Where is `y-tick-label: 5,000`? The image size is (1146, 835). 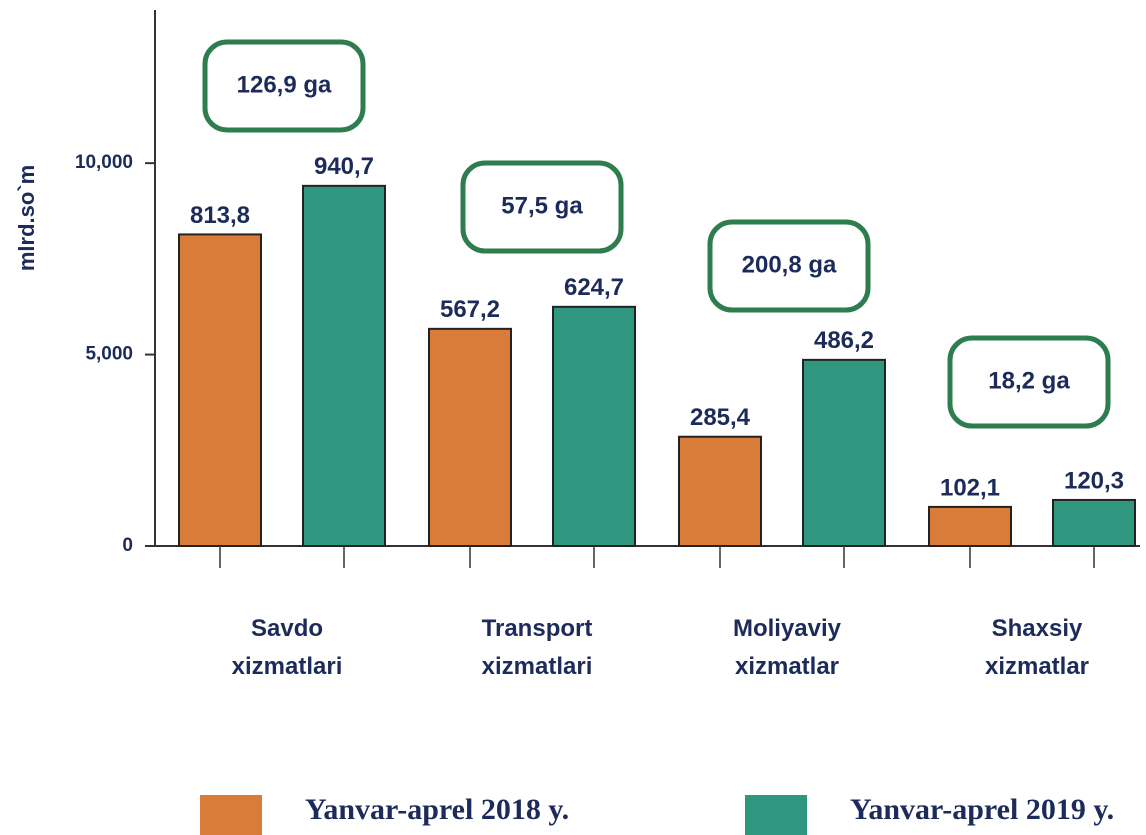 y-tick-label: 5,000 is located at coordinates (109, 354).